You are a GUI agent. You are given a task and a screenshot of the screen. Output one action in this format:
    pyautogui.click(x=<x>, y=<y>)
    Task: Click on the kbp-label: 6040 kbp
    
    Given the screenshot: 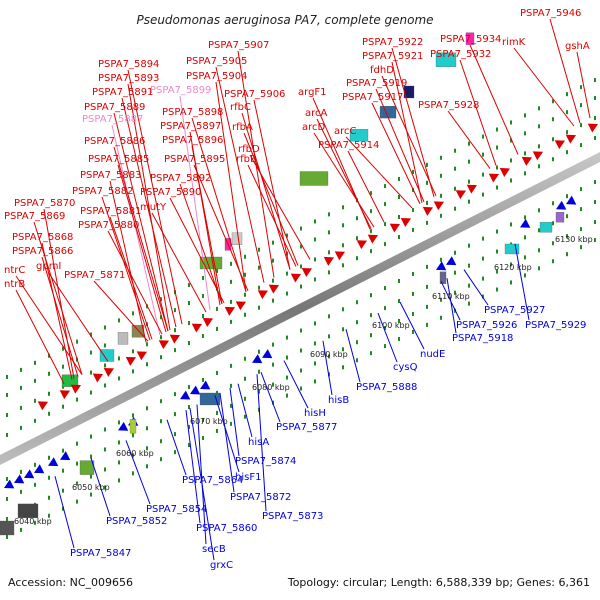 What is the action you would take?
    pyautogui.click(x=33, y=521)
    